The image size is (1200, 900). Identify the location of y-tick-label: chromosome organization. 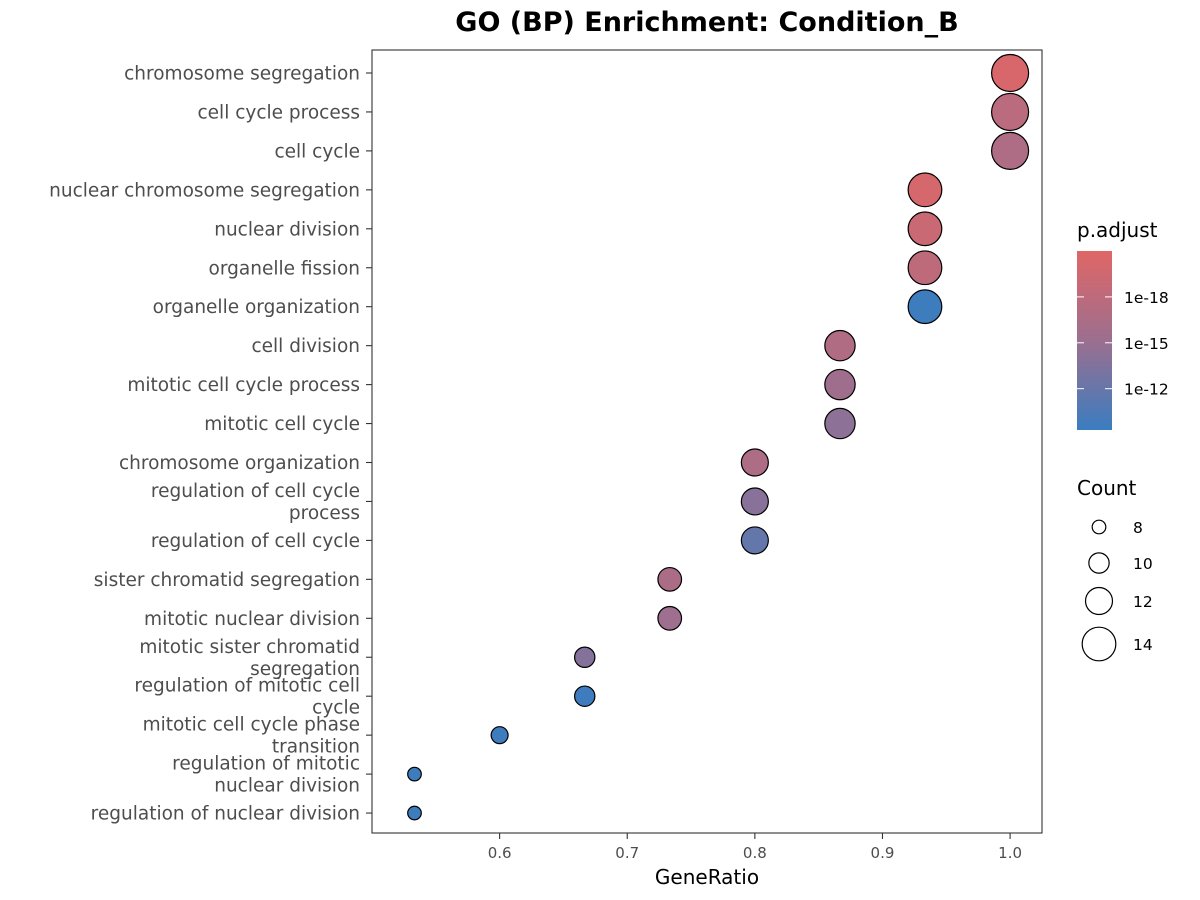
(239, 463).